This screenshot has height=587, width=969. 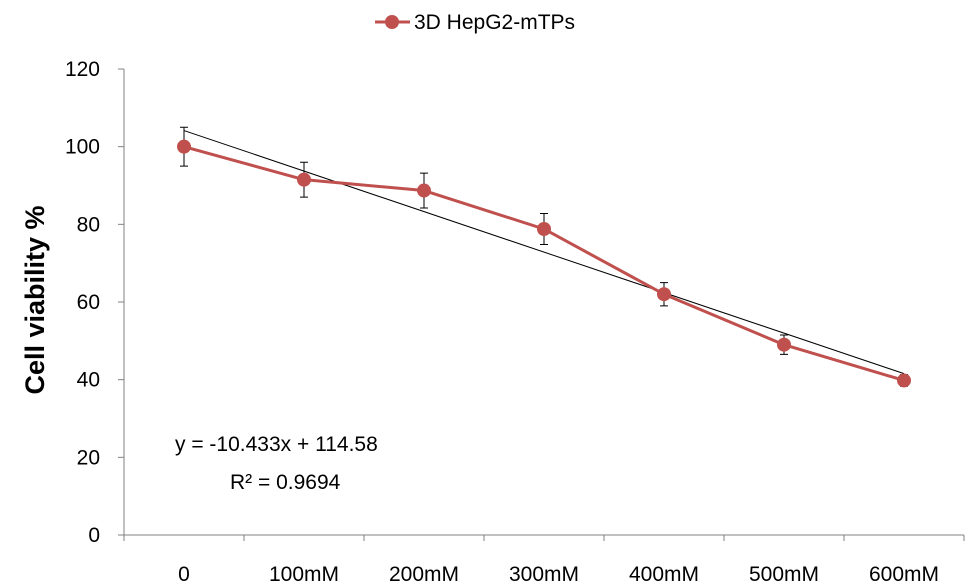 I want to click on y-tick-label: 120, so click(x=82, y=69).